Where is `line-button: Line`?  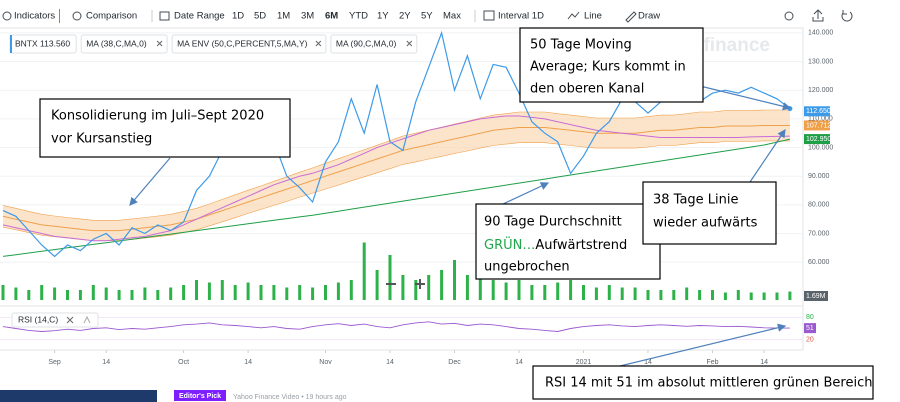
line-button: Line is located at coordinates (593, 16).